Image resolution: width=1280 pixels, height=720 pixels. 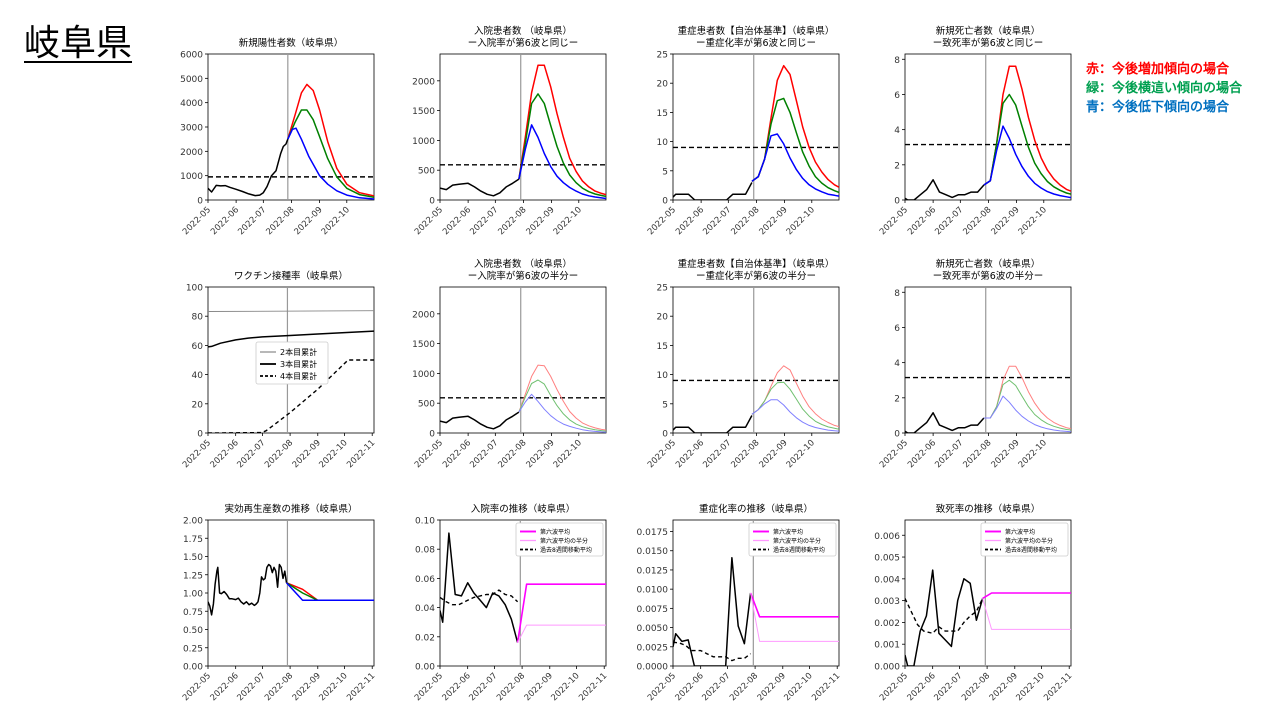 I want to click on series-green_light-line, so click(x=562, y=405).